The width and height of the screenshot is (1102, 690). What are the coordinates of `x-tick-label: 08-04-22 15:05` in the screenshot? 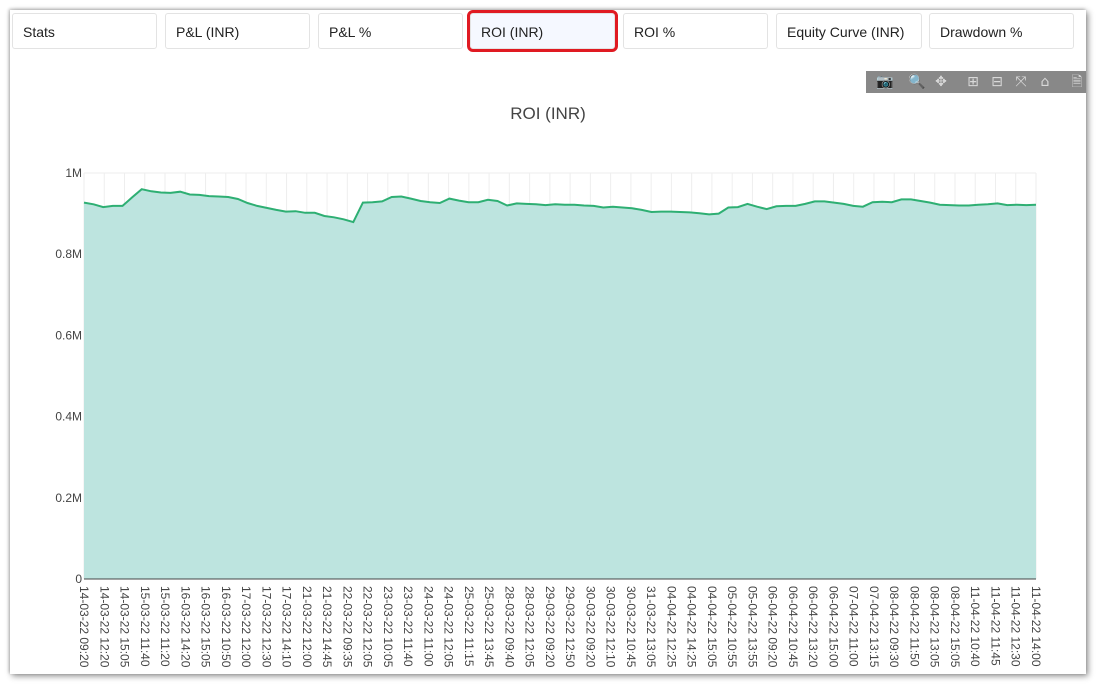 It's located at (955, 627).